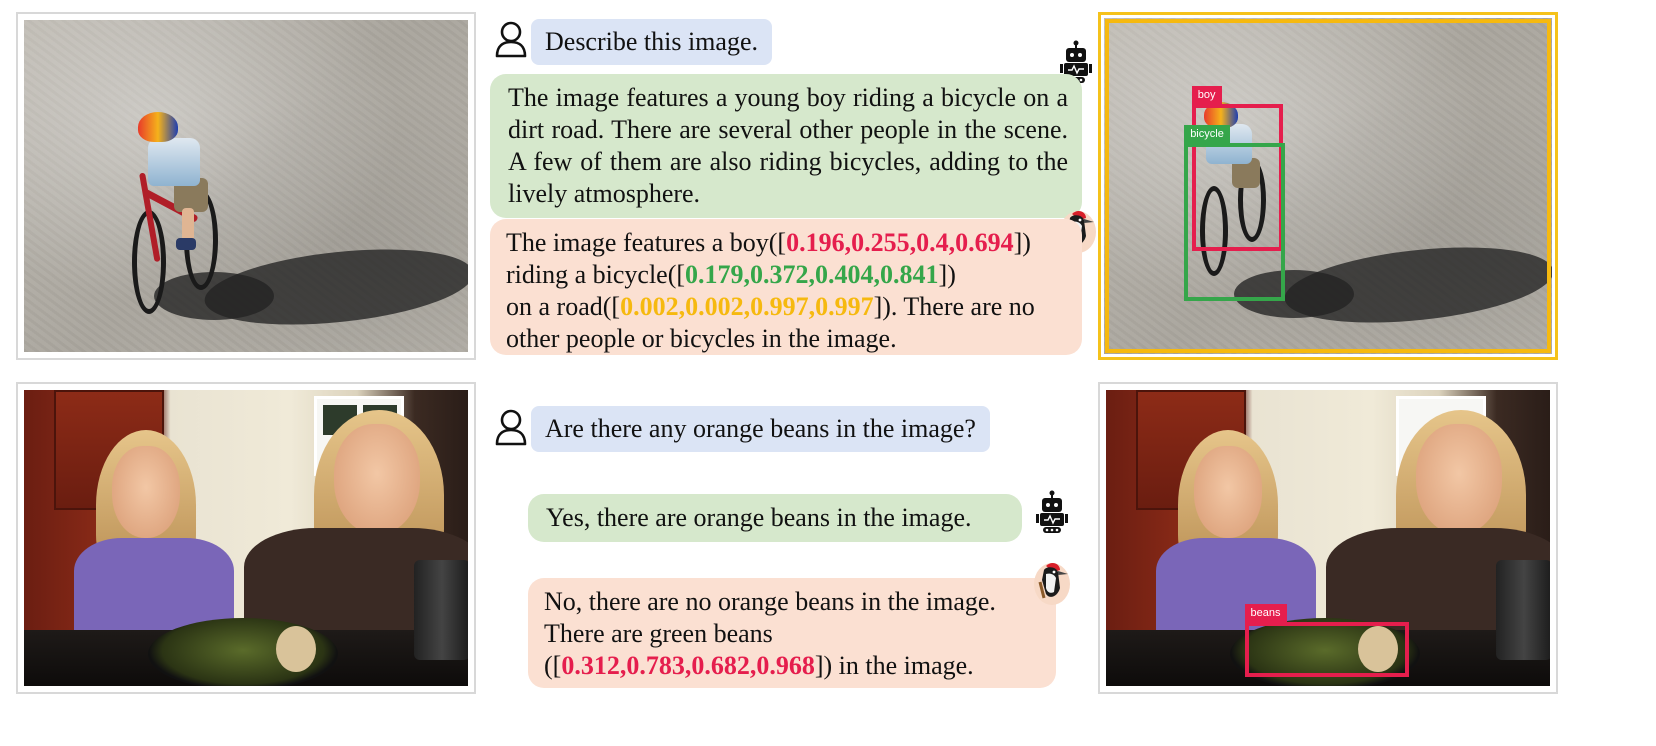 This screenshot has height=746, width=1656. What do you see at coordinates (158, 127) in the screenshot?
I see `boy-helmet` at bounding box center [158, 127].